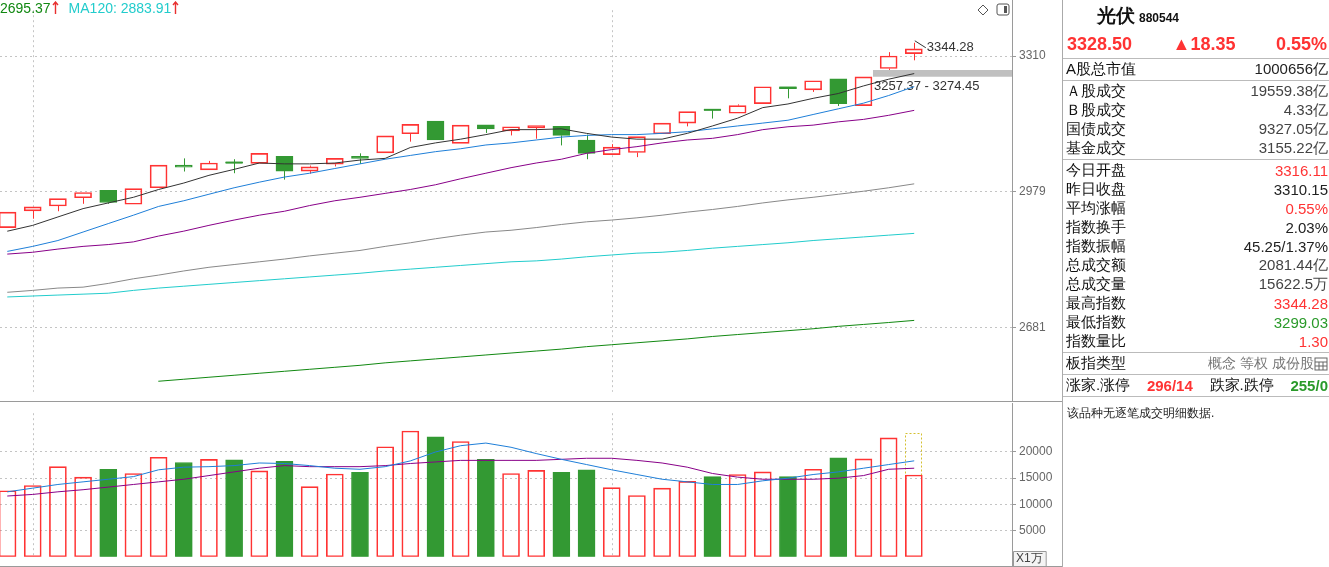 Image resolution: width=1329 pixels, height=567 pixels. I want to click on category-label: 板指类型, so click(1096, 363).